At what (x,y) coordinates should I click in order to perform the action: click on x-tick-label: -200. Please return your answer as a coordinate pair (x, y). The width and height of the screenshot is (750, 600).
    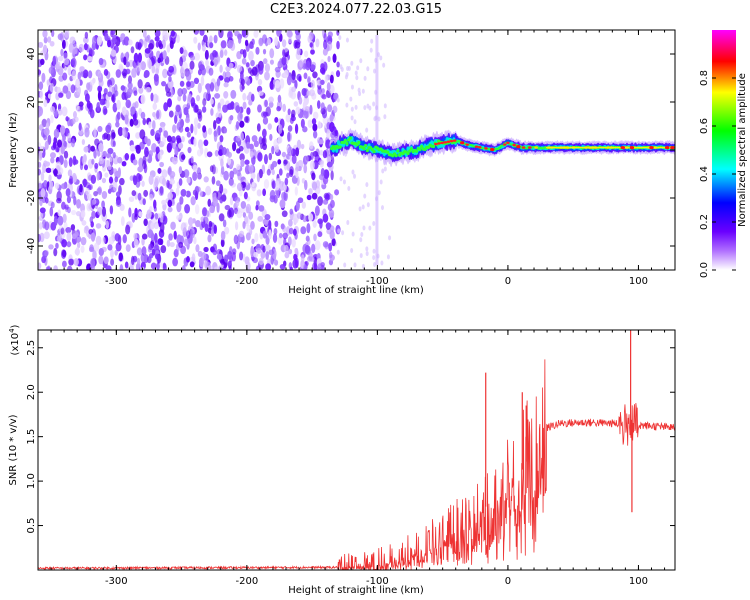
    Looking at the image, I should click on (247, 581).